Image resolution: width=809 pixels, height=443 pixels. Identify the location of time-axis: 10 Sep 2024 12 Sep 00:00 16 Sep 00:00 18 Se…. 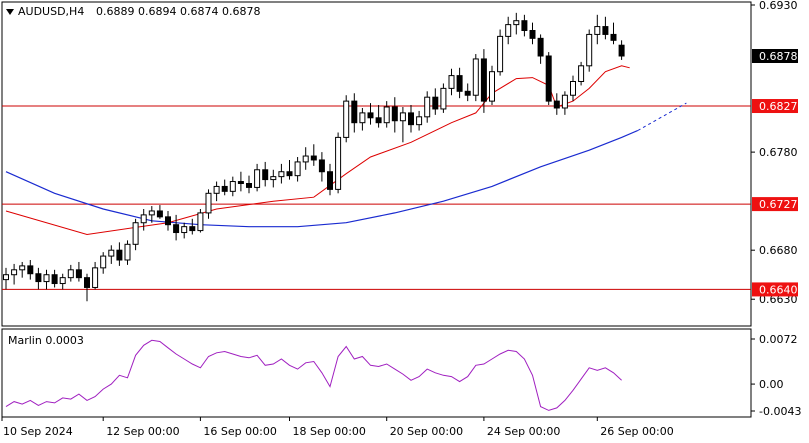
(337, 427).